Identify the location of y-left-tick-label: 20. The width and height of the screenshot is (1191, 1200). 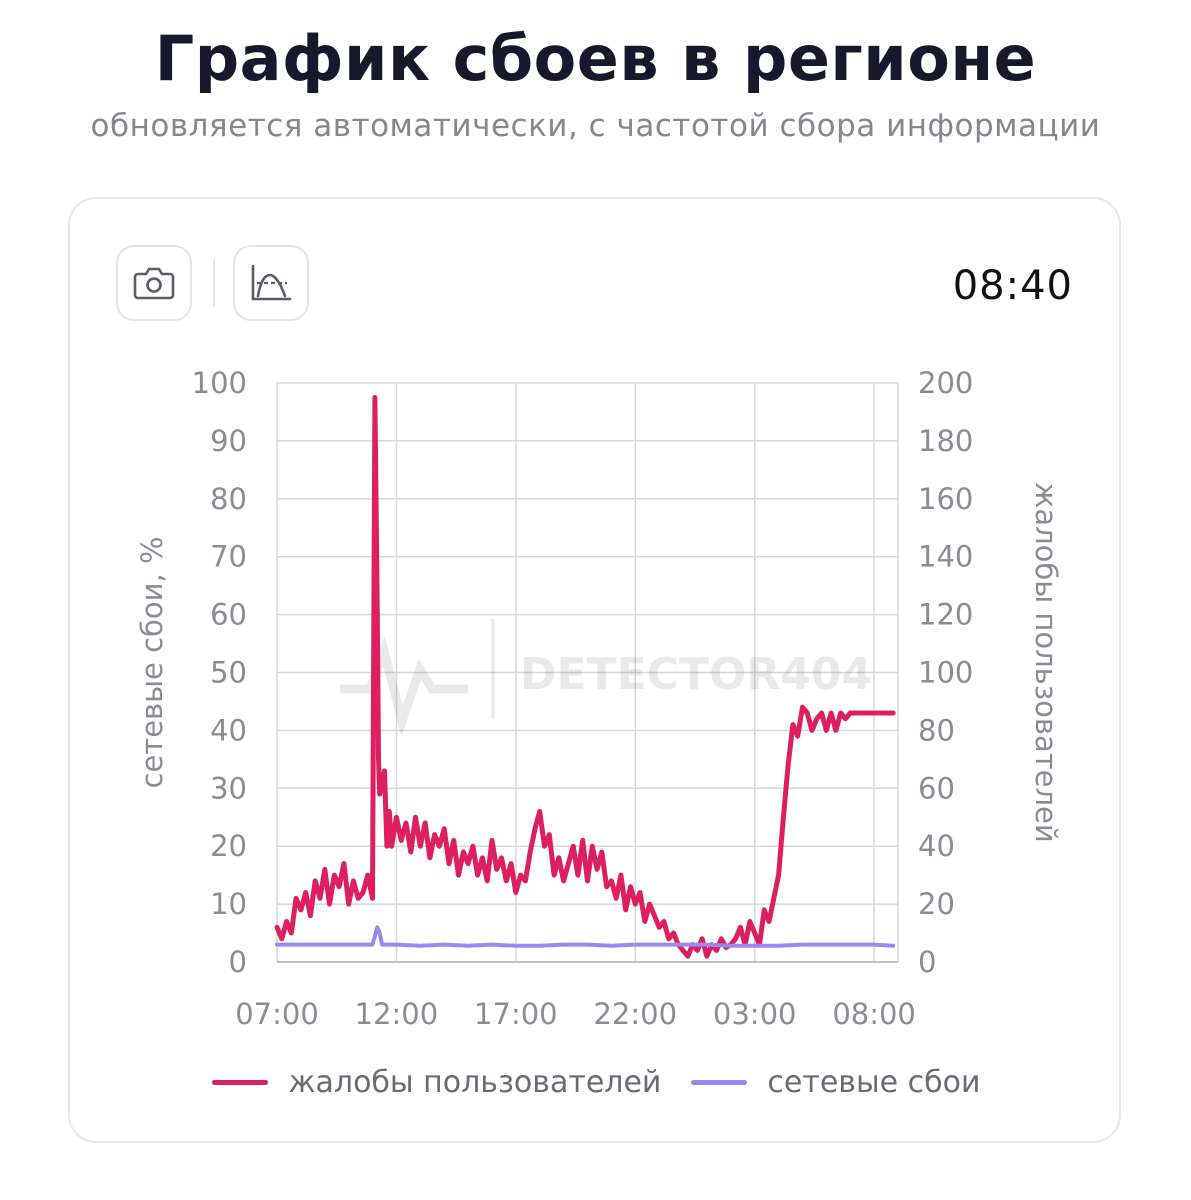
(228, 846).